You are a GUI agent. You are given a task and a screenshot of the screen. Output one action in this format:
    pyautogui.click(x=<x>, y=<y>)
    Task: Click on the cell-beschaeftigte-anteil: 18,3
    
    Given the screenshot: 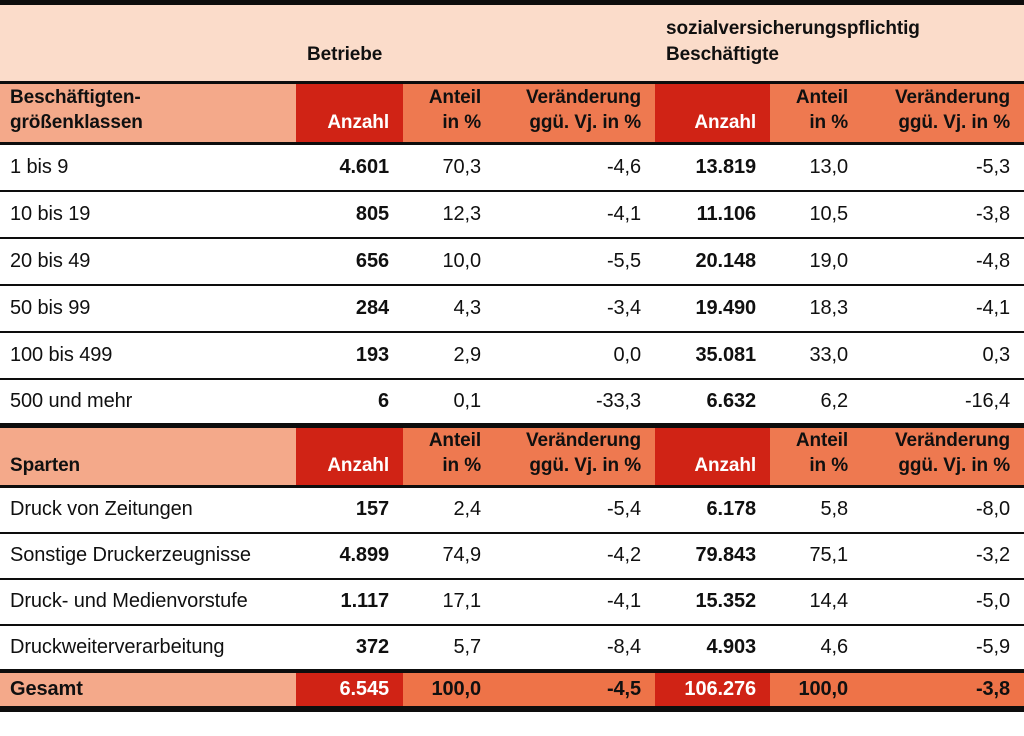 What is the action you would take?
    pyautogui.click(x=816, y=308)
    